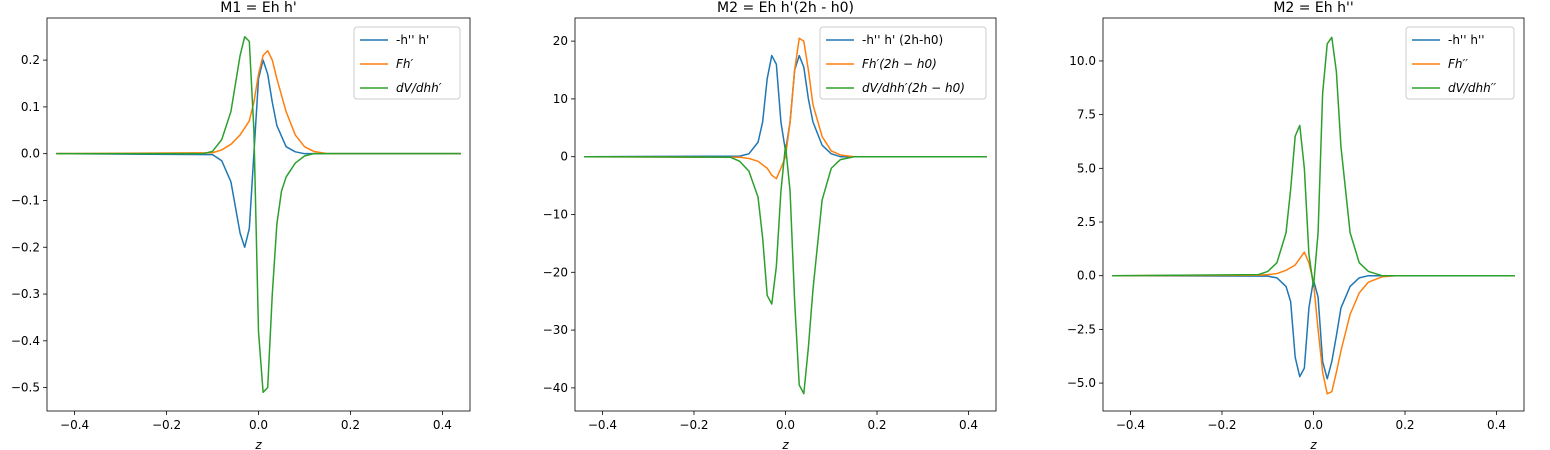 The height and width of the screenshot is (450, 1550). I want to click on legend-label: Fh′(2h − h0), so click(899, 64).